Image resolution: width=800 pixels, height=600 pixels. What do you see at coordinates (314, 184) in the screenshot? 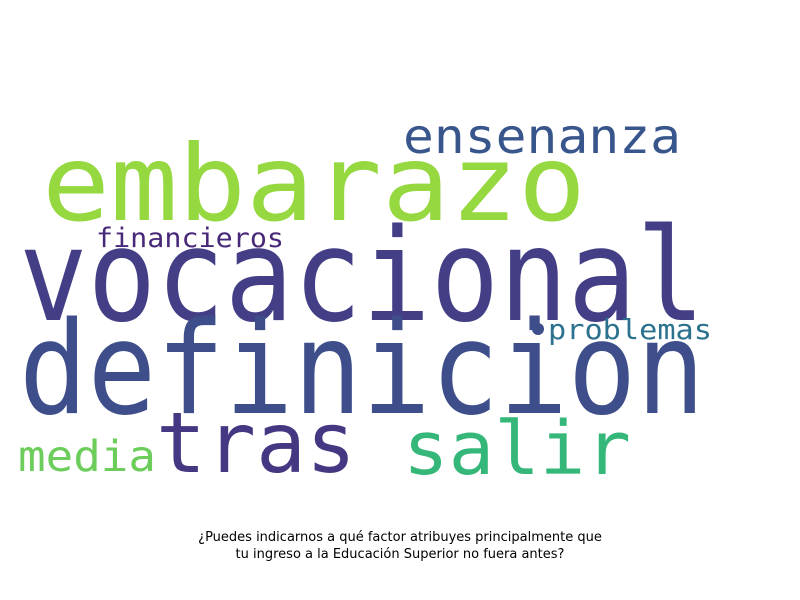
I see `word-embarazo: embarazo` at bounding box center [314, 184].